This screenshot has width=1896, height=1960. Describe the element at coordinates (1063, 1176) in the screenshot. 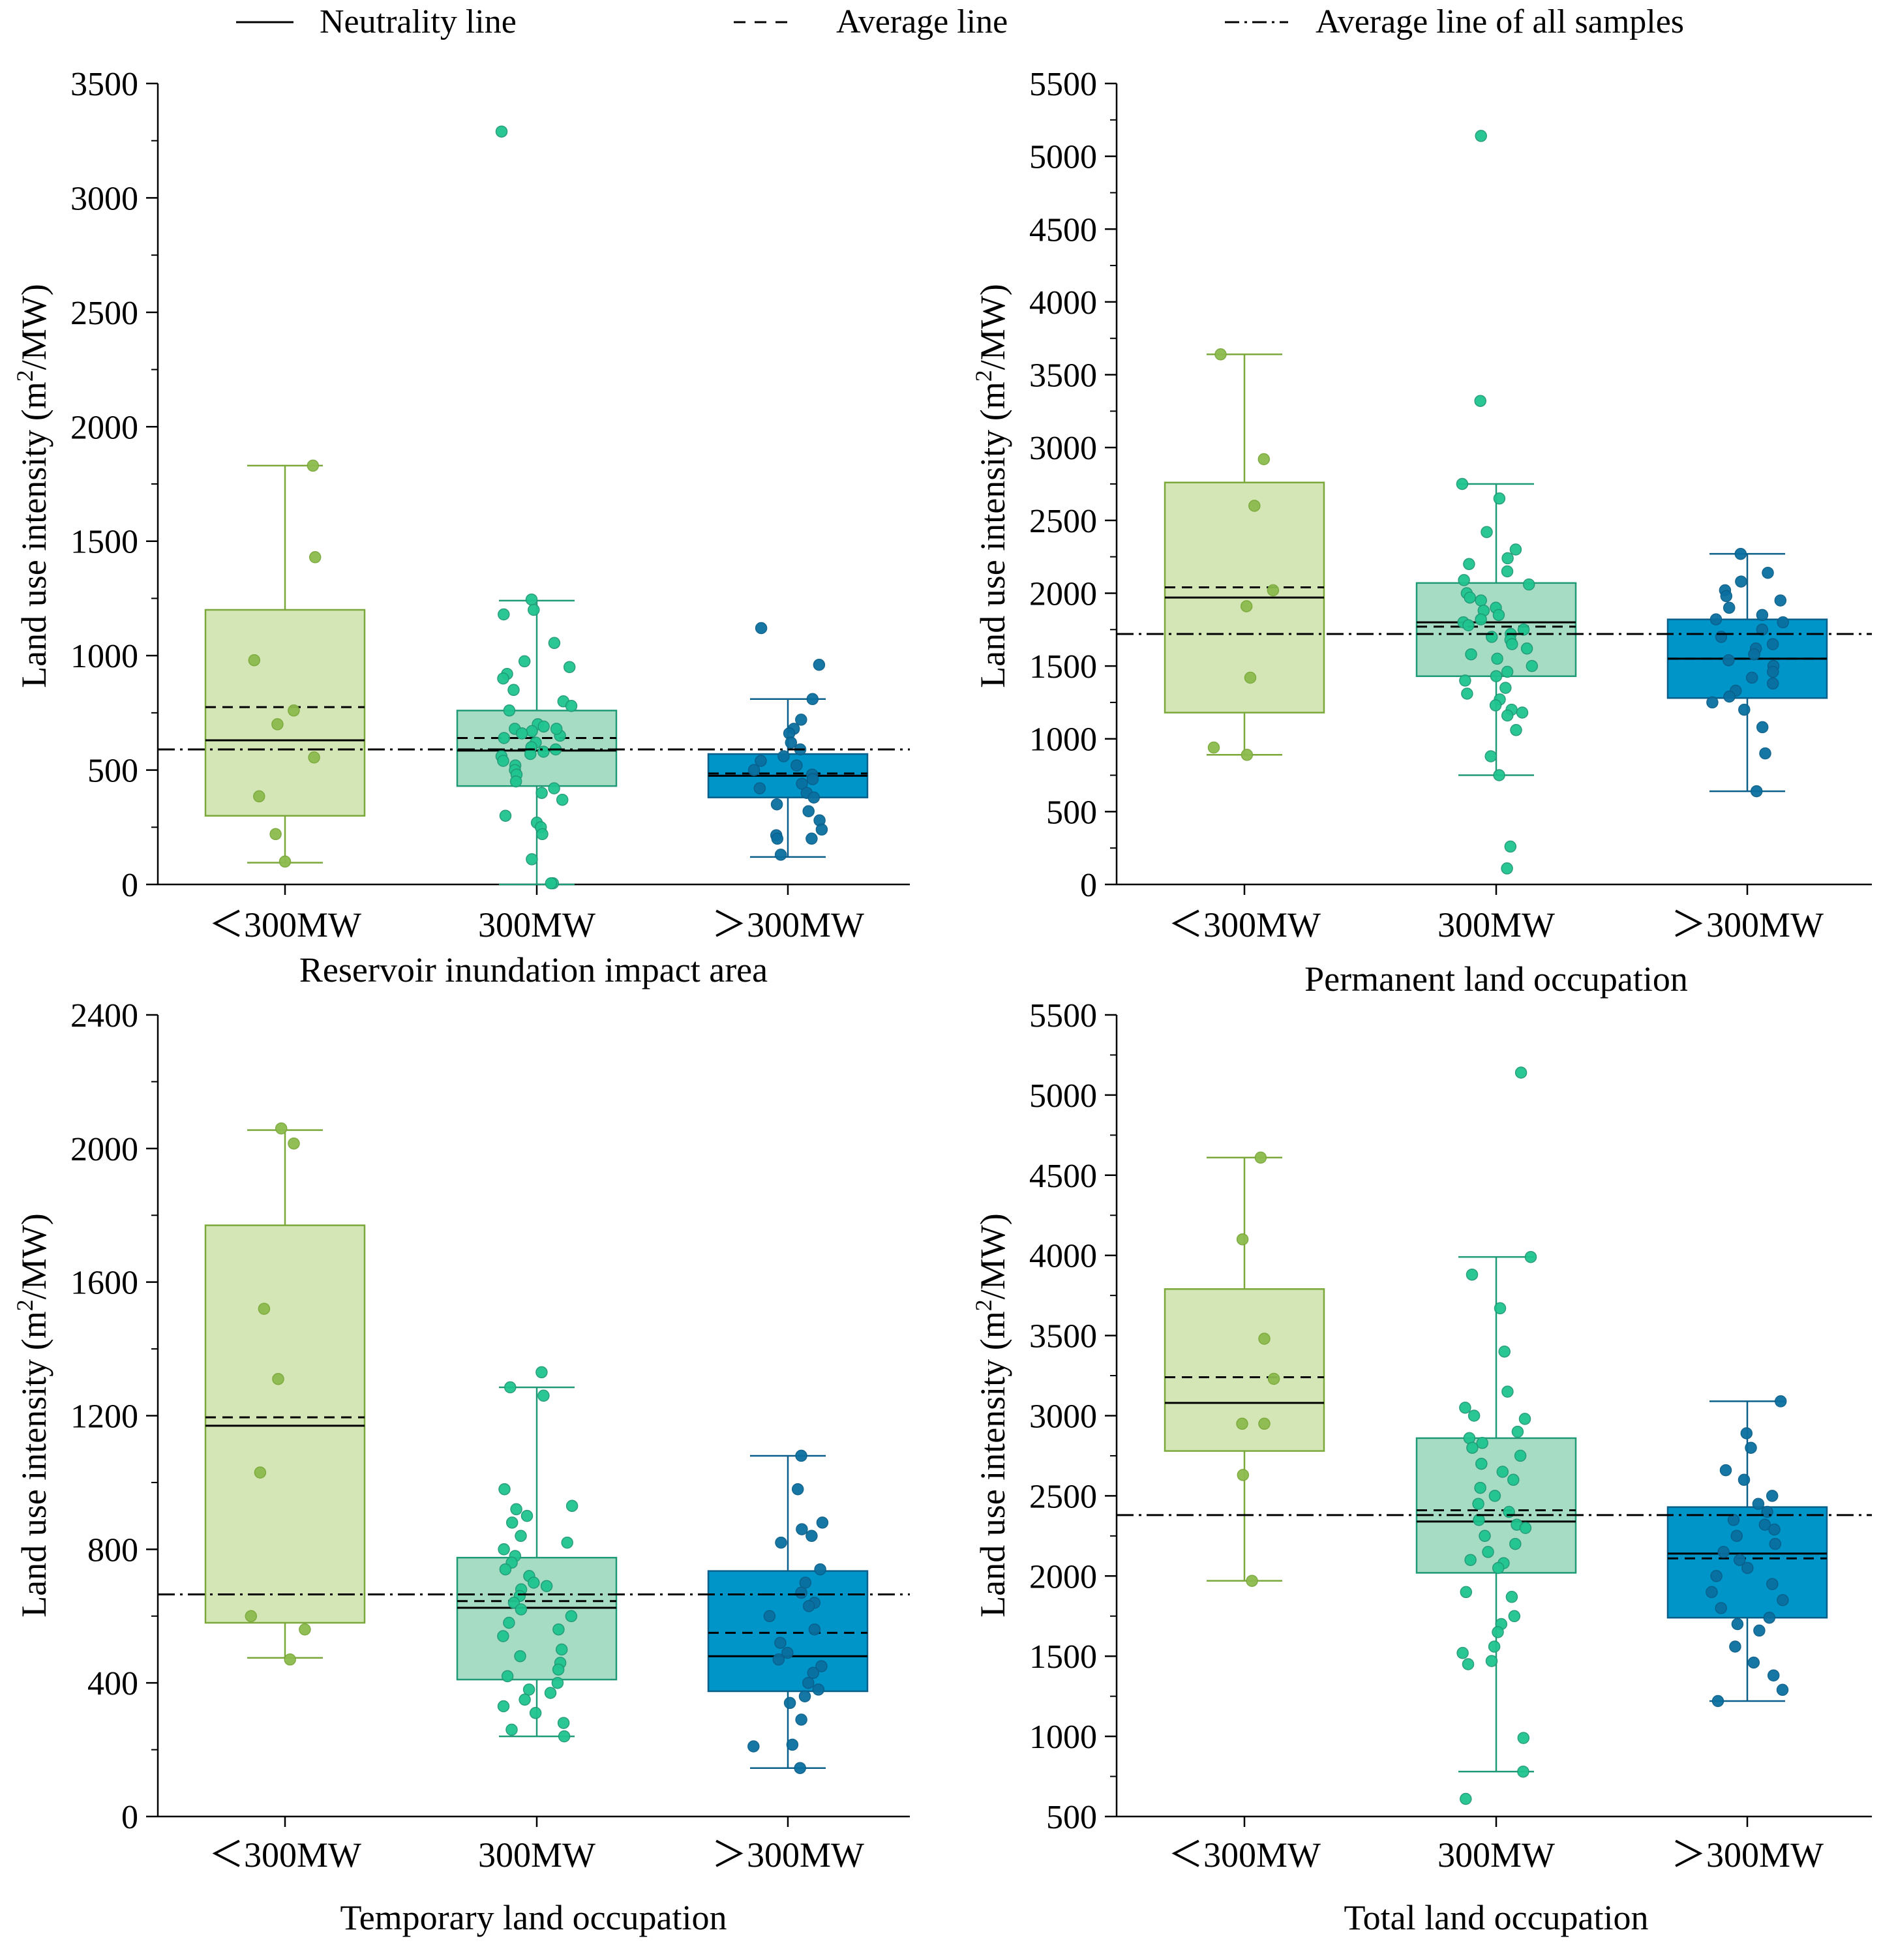

I see `y-tick-label: 4500` at that location.